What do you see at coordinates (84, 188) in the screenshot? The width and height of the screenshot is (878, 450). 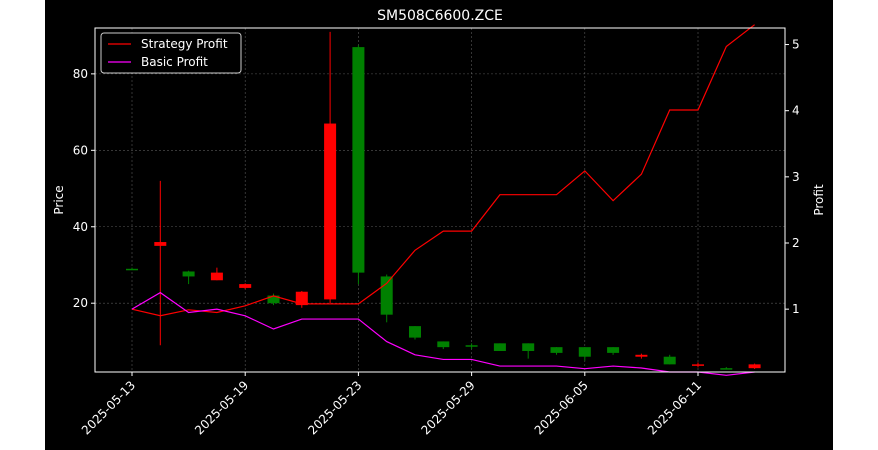 I see `y-left-axis-ticks: 20 40 60 80` at bounding box center [84, 188].